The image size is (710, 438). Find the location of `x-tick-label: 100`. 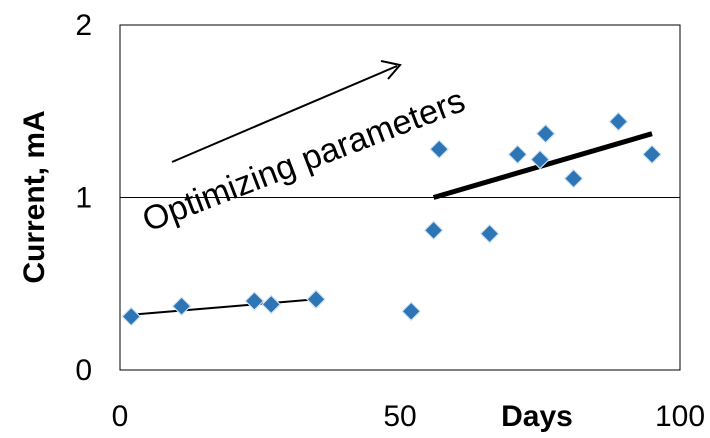

x-tick-label: 100 is located at coordinates (680, 416).